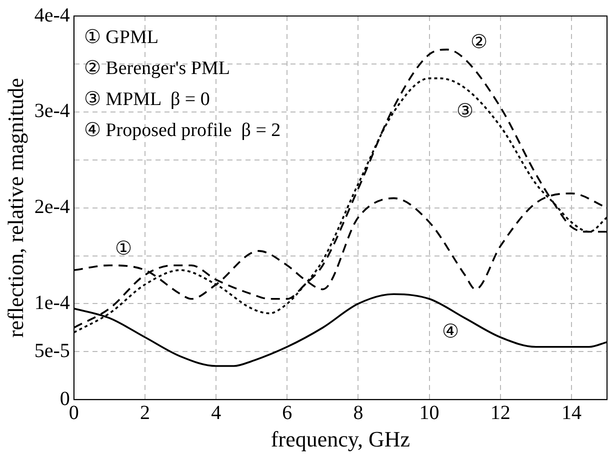  I want to click on annotation: ②, so click(479, 43).